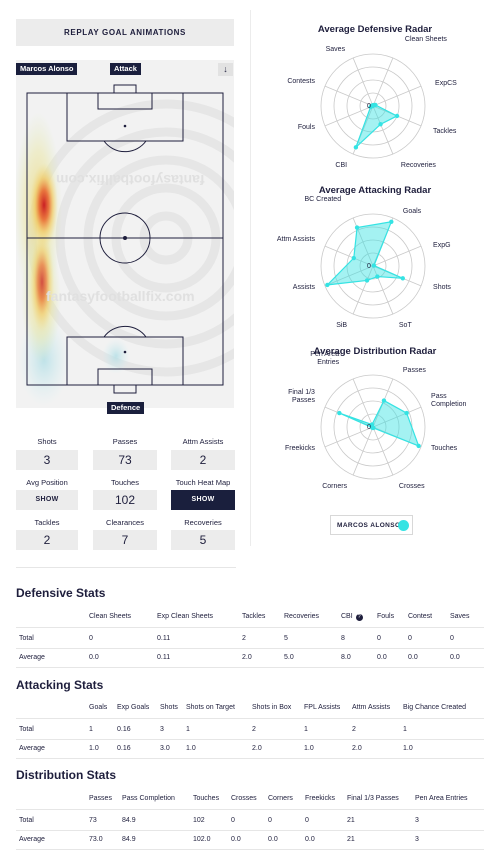 The width and height of the screenshot is (500, 859). What do you see at coordinates (225, 69) in the screenshot?
I see `download-arrow-icon: ↓` at bounding box center [225, 69].